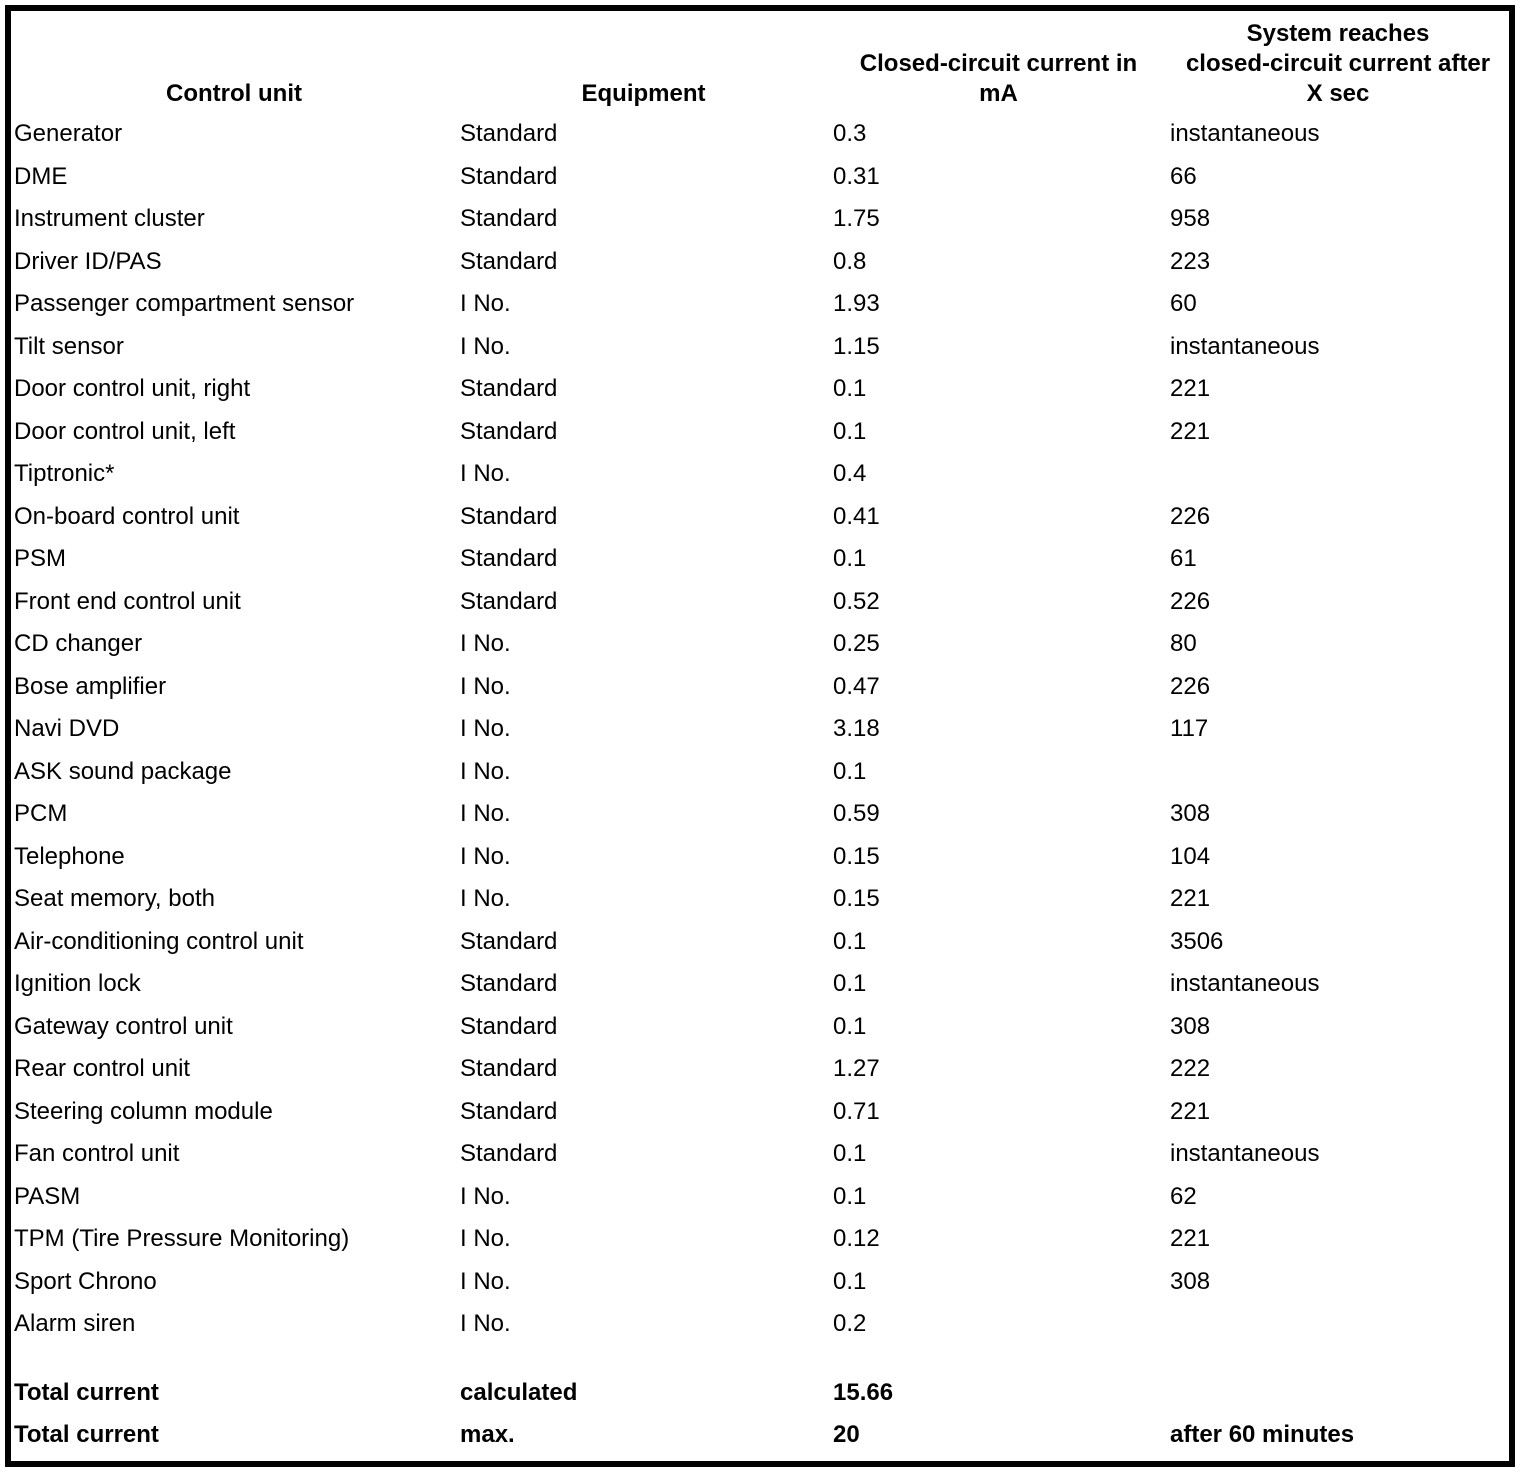  I want to click on cell-control-unit: Rear control unit, so click(102, 1068).